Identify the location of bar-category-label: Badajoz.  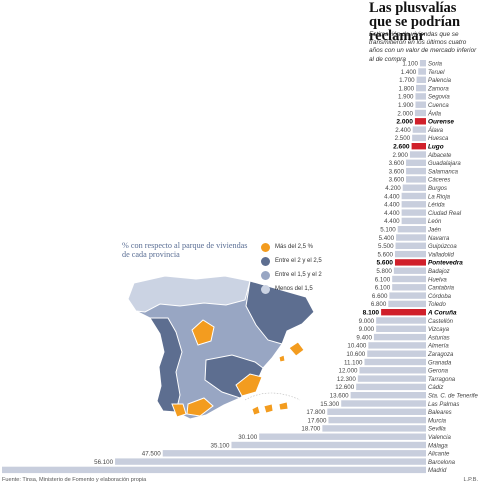
(439, 272).